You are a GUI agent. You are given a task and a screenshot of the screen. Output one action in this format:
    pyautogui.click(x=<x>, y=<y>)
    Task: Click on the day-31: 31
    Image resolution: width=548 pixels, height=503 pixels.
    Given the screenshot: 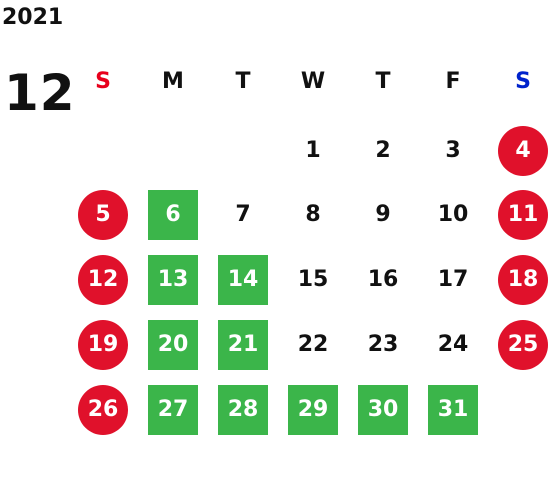 What is the action you would take?
    pyautogui.click(x=453, y=410)
    